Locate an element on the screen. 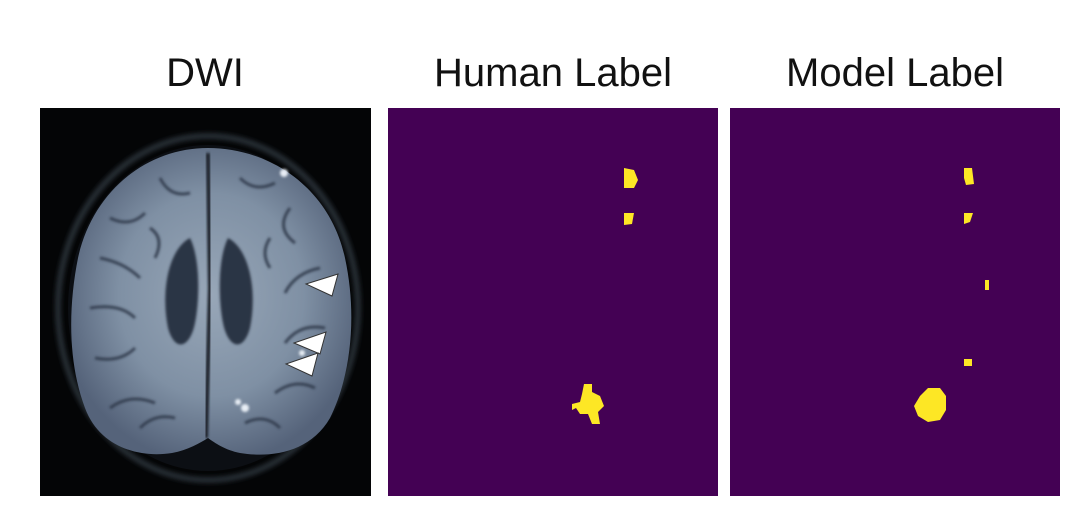 This screenshot has width=1078, height=522. model-label-title: Model Label is located at coordinates (895, 73).